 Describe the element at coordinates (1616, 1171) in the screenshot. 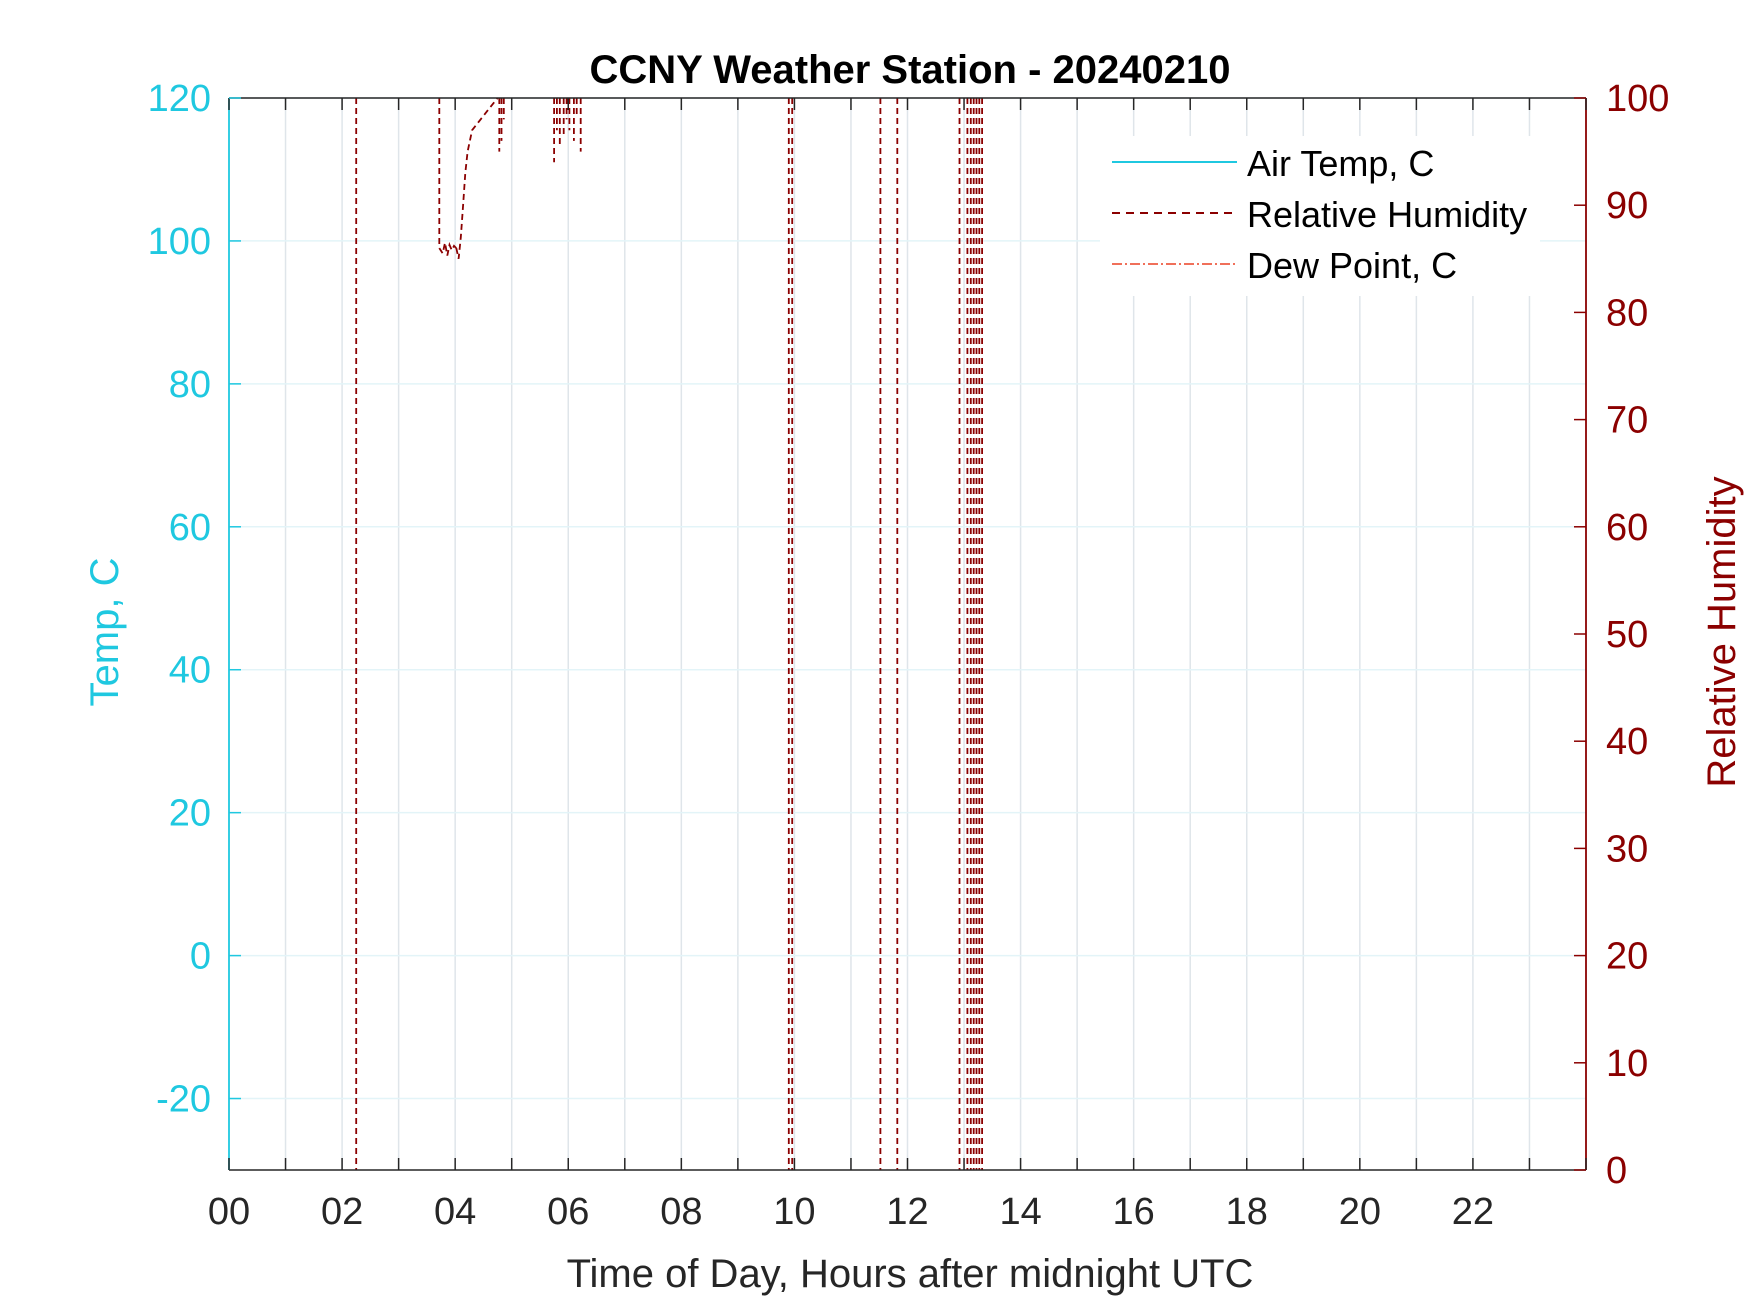

I see `y-right-tick-label: 0` at that location.